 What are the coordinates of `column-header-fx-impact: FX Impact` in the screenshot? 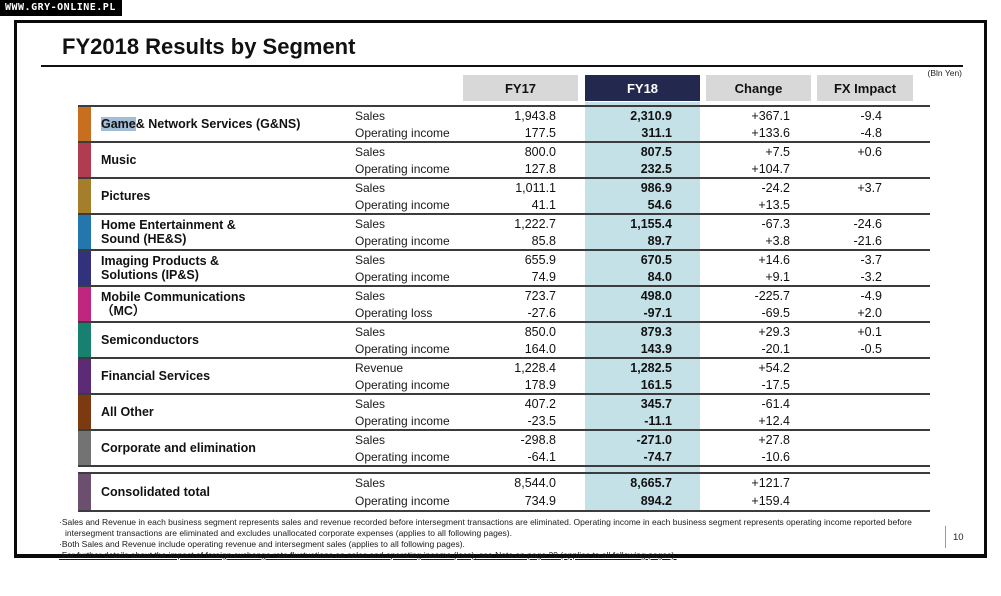 It's located at (865, 88).